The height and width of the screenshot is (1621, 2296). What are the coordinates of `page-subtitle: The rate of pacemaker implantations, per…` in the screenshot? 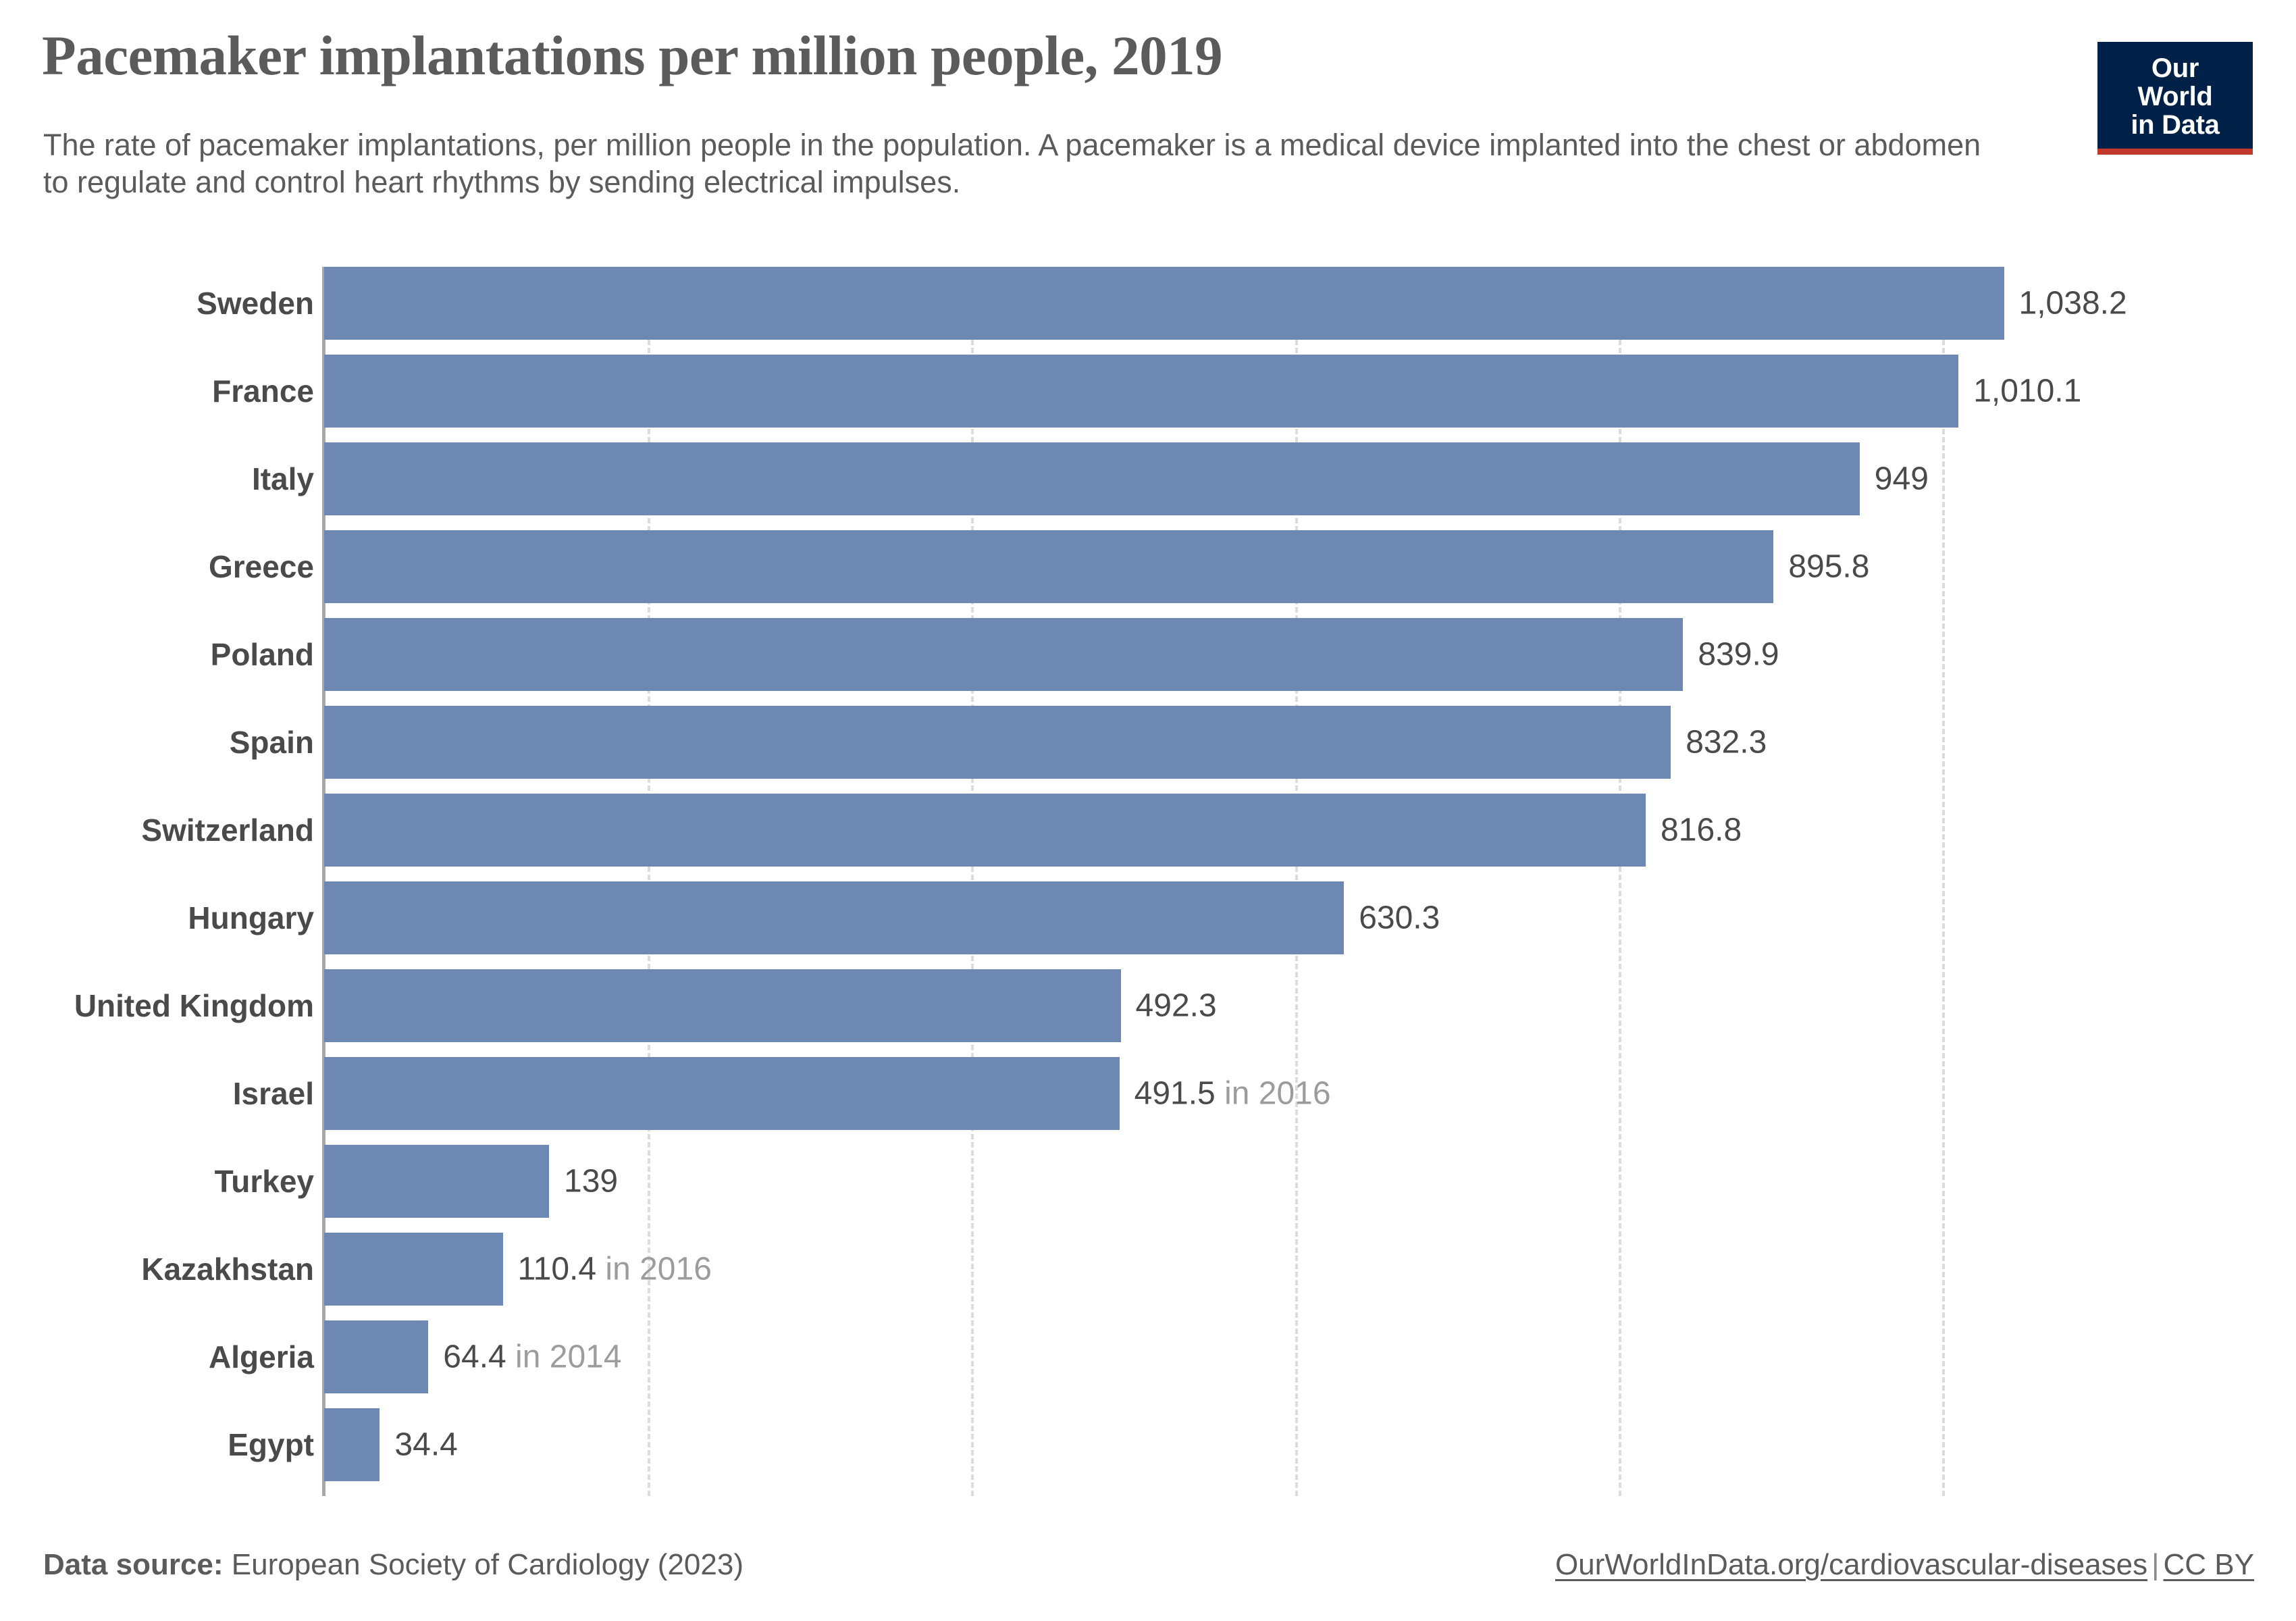 It's located at (1012, 163).